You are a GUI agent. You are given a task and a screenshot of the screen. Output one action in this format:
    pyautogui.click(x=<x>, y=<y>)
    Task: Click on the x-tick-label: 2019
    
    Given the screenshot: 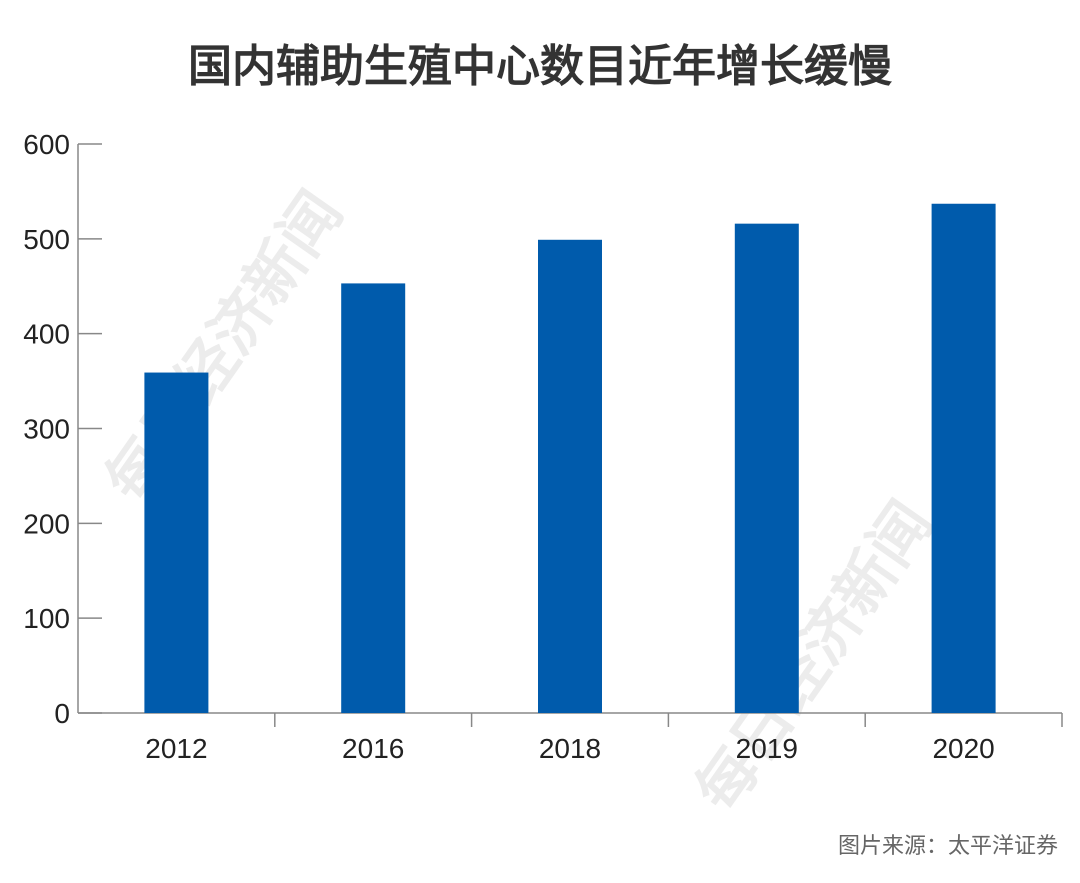 What is the action you would take?
    pyautogui.click(x=767, y=748)
    